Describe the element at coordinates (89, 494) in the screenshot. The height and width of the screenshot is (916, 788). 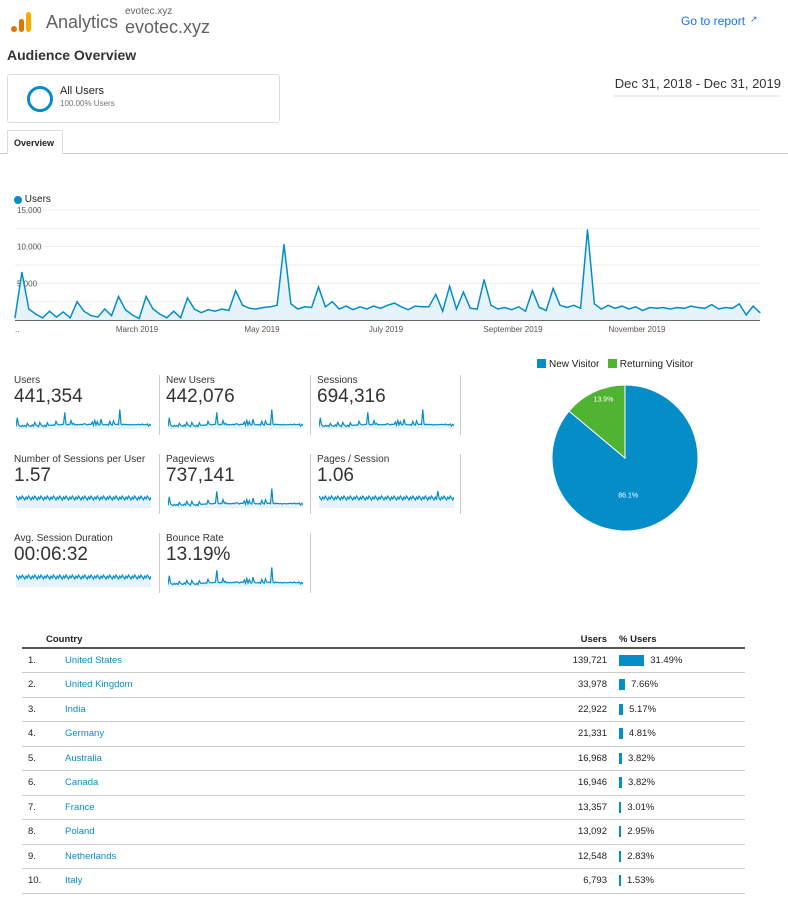
I see `metric-number-of-sessions-per-user: Number of Sessions per User 1.57` at that location.